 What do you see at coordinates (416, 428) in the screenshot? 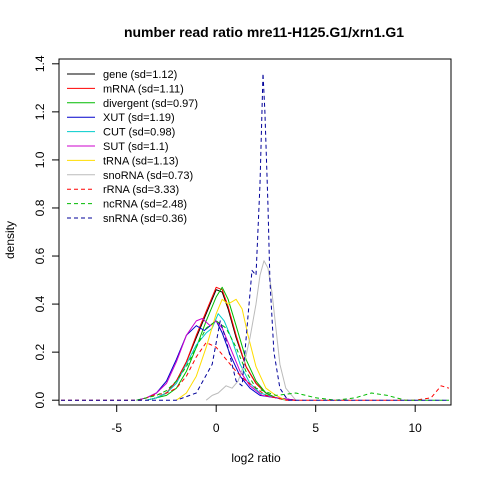
I see `x-tick-label: 10` at bounding box center [416, 428].